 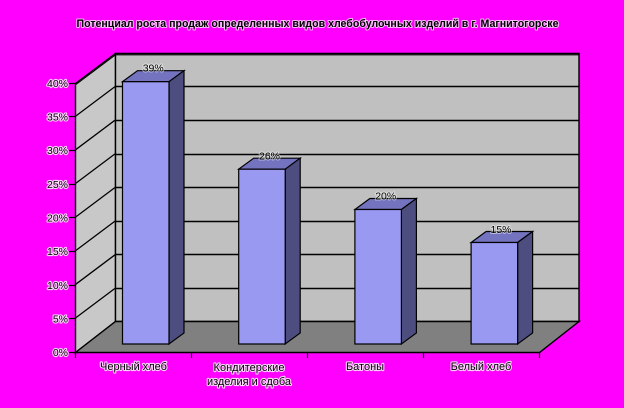 What do you see at coordinates (57, 185) in the screenshot?
I see `svg-text: 25%` at bounding box center [57, 185].